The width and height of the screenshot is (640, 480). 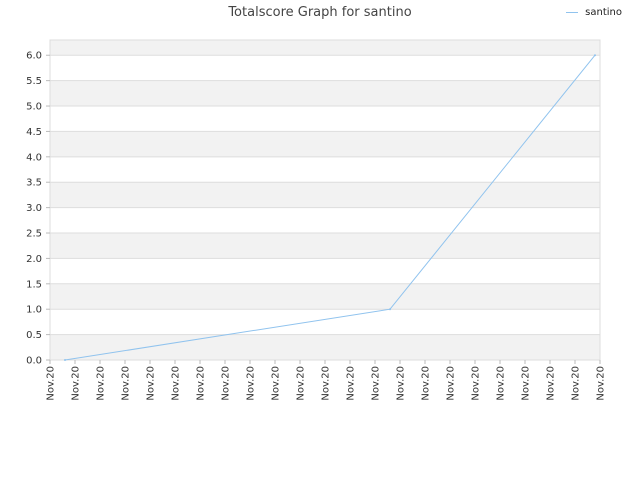 I want to click on y-tick-label: 0.5, so click(x=34, y=335).